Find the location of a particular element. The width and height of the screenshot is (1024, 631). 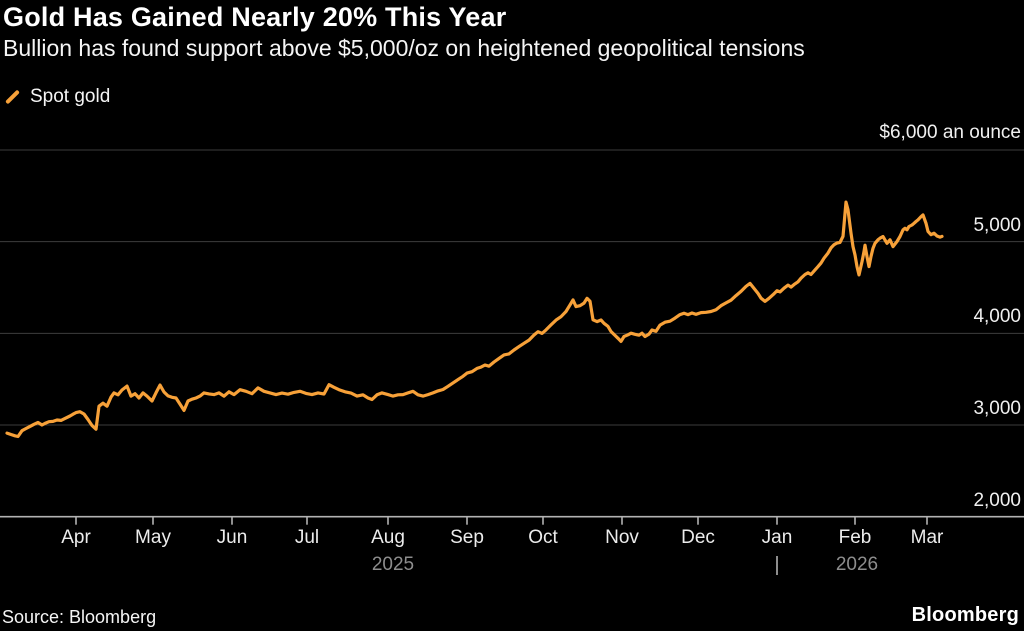

bloomberg-logo: Bloomberg is located at coordinates (965, 615).